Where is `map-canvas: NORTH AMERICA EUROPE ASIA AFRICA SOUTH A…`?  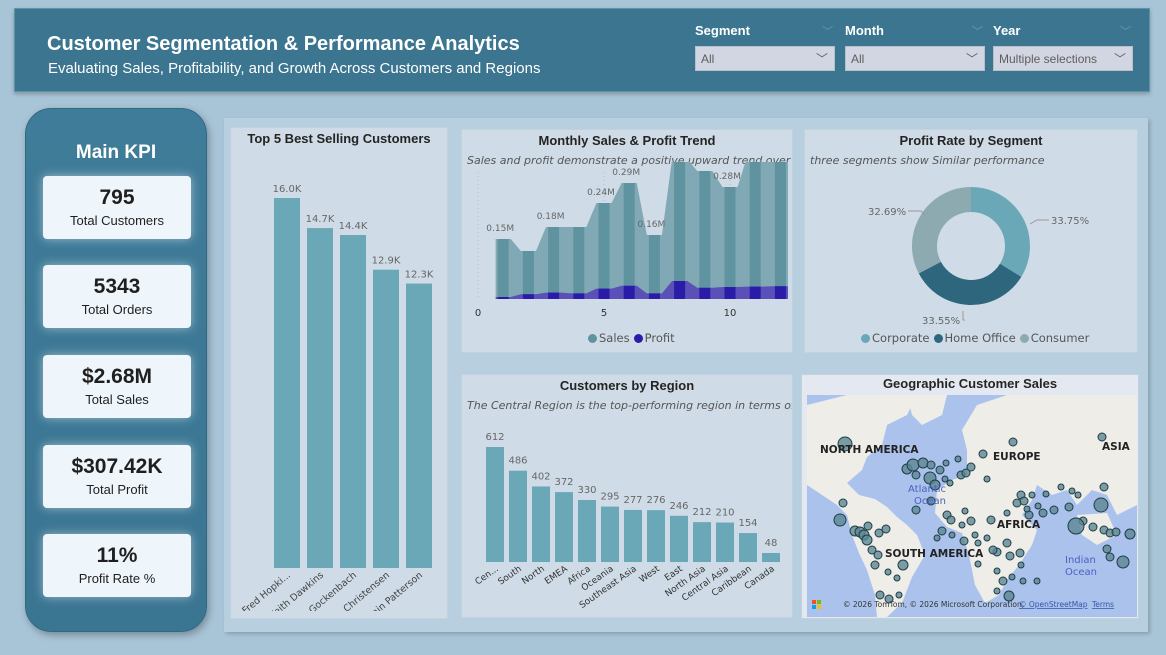
map-canvas: NORTH AMERICA EUROPE ASIA AFRICA SOUTH A… is located at coordinates (972, 506).